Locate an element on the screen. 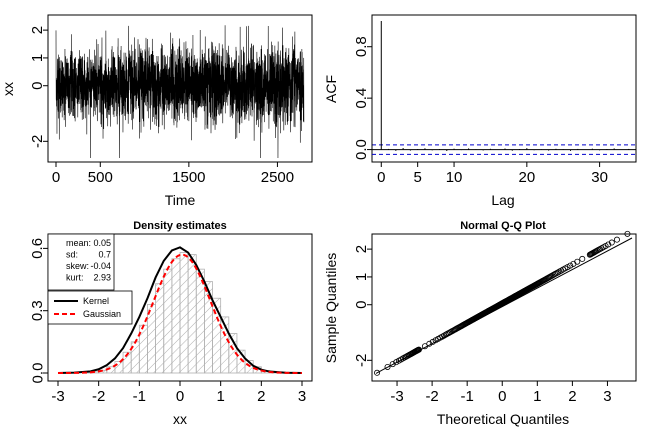 The image size is (648, 432). legend-kernel-label: Kernel is located at coordinates (96, 301).